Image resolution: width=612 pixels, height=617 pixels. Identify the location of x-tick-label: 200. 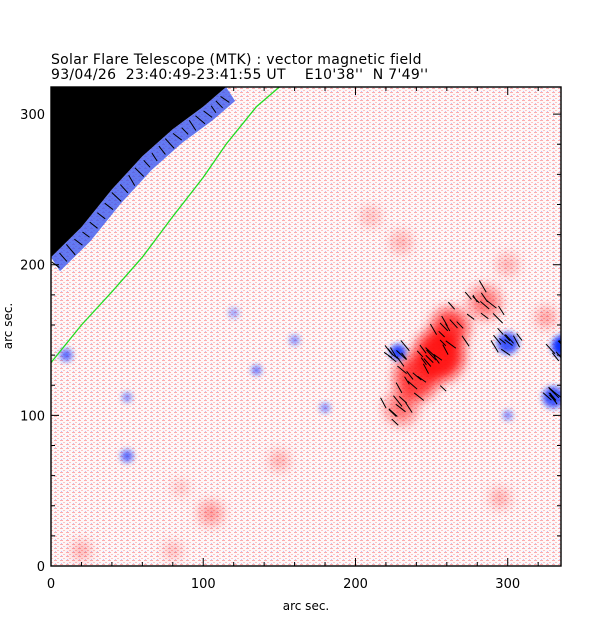
(355, 584).